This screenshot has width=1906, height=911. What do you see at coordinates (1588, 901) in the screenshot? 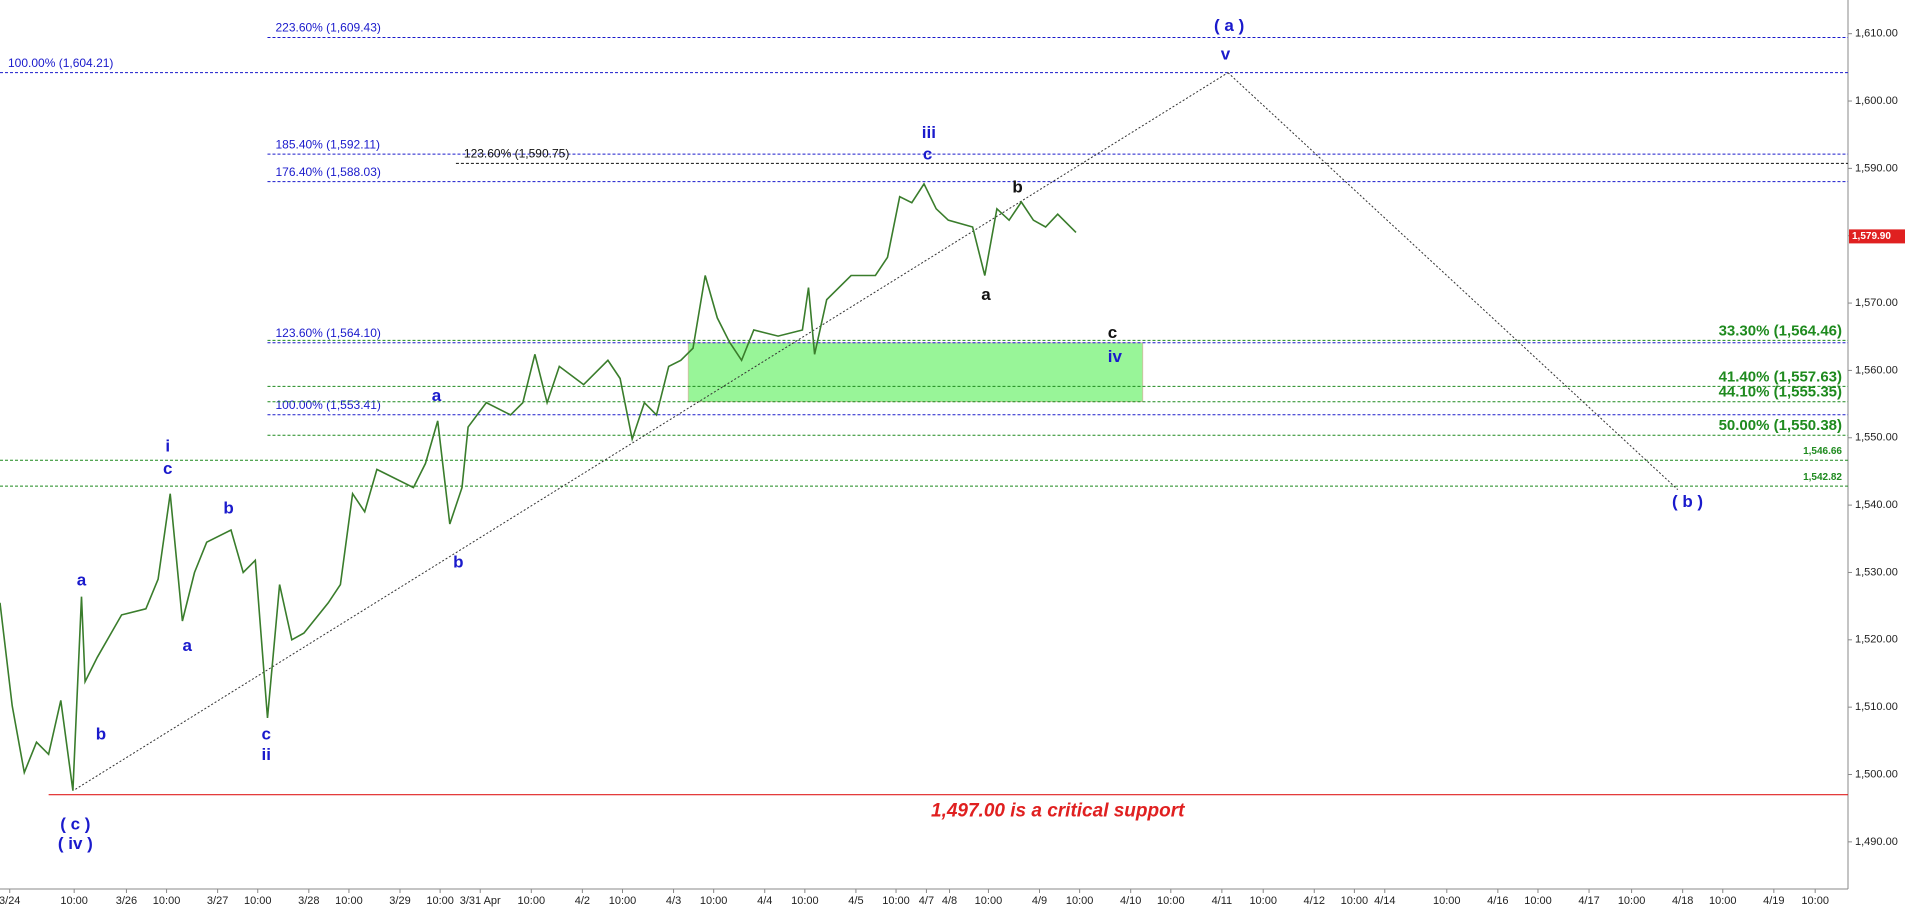
I see `x-tick-label: 4/17` at bounding box center [1588, 901].